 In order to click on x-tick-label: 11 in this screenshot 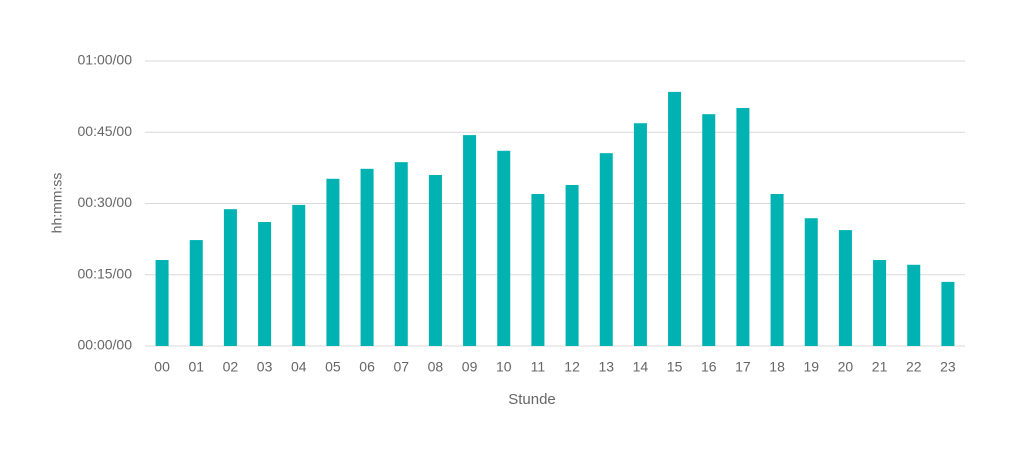, I will do `click(538, 367)`.